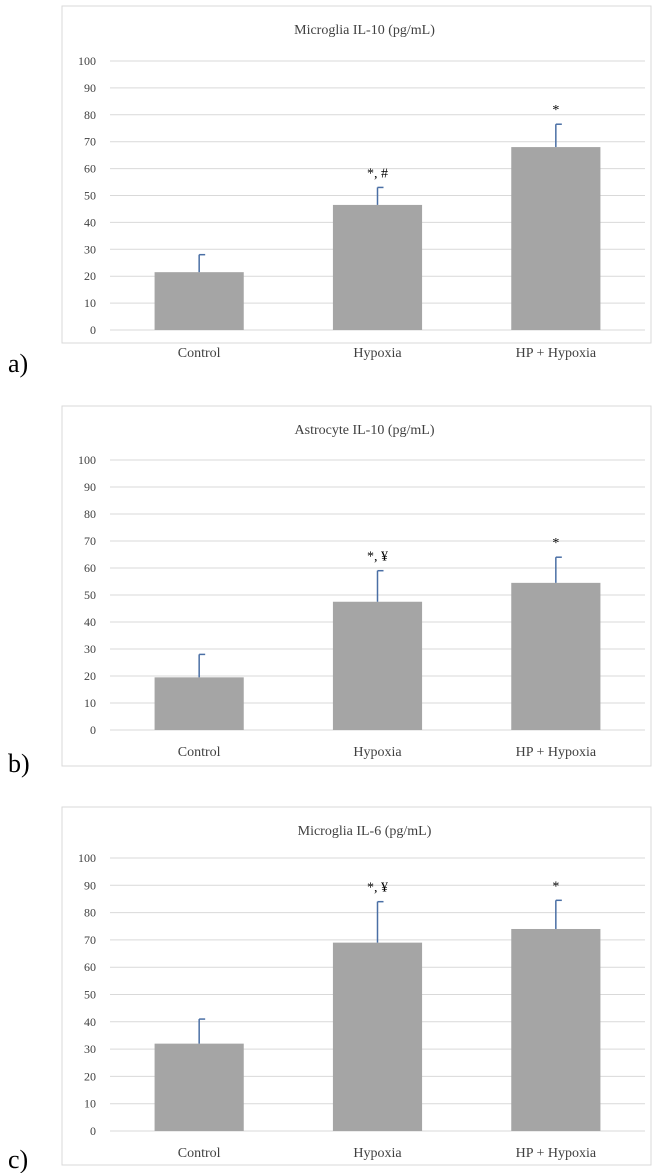 The height and width of the screenshot is (1173, 654). Describe the element at coordinates (18, 363) in the screenshot. I see `panel-label: a)` at that location.